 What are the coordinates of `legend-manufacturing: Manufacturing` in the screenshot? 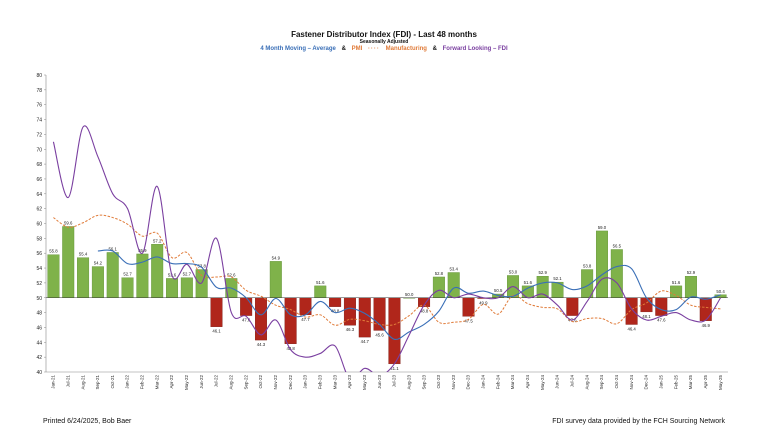 It's located at (406, 49).